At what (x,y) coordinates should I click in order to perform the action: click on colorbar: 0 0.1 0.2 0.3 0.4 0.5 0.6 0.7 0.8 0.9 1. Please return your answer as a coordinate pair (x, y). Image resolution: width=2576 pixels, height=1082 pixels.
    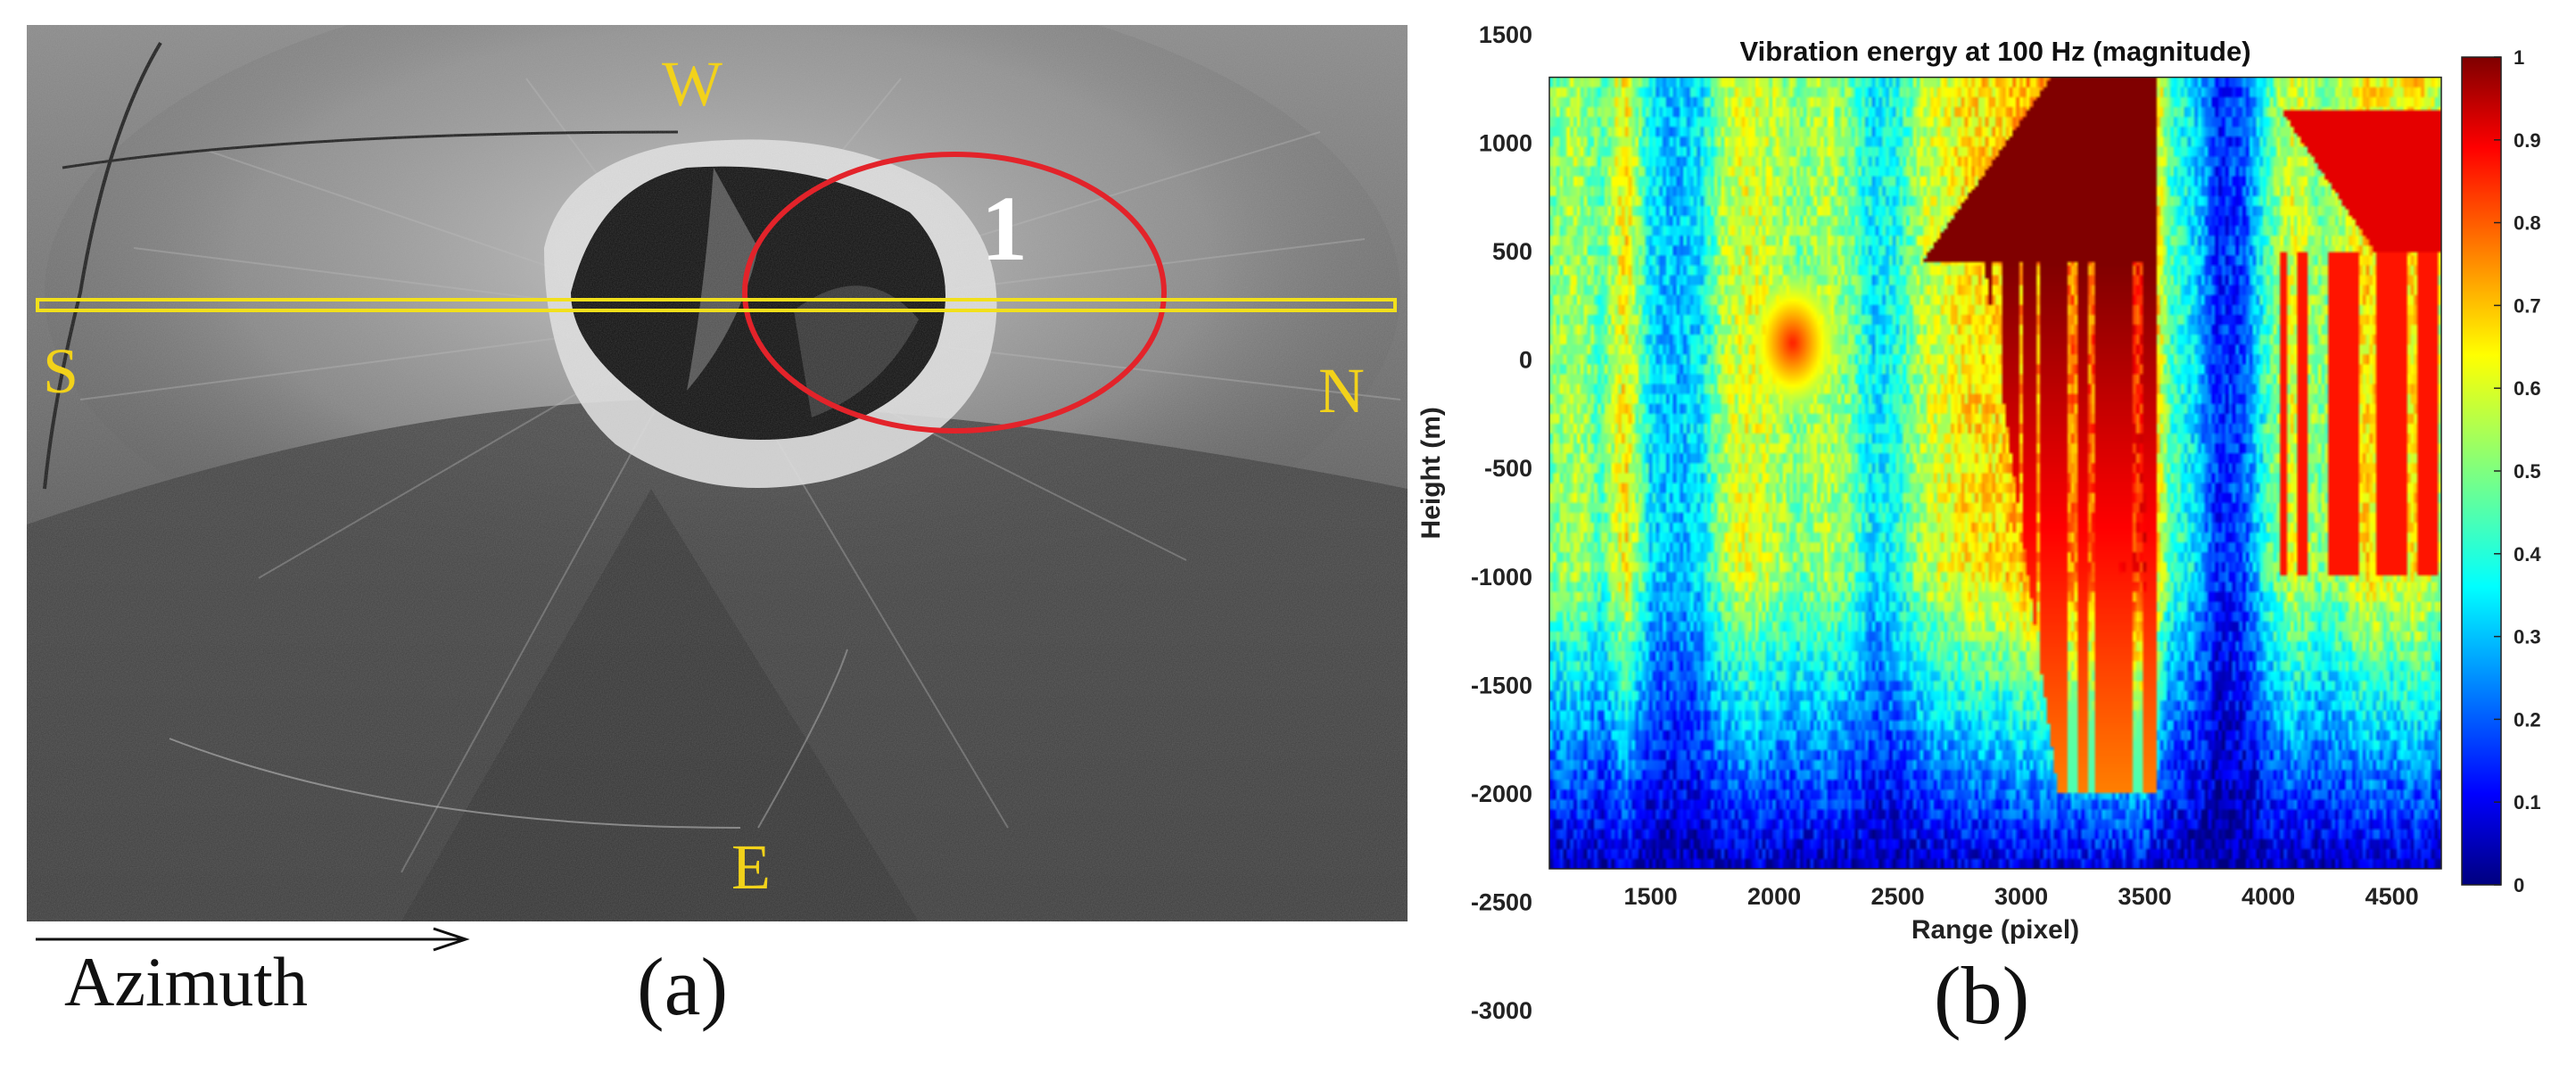
    Looking at the image, I should click on (2501, 471).